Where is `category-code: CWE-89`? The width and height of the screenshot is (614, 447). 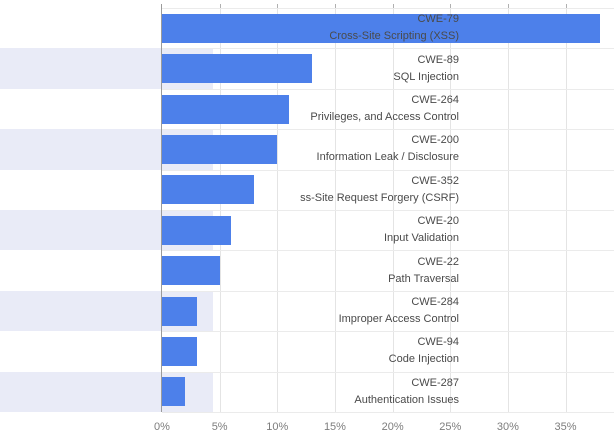 category-code: CWE-89 is located at coordinates (438, 59).